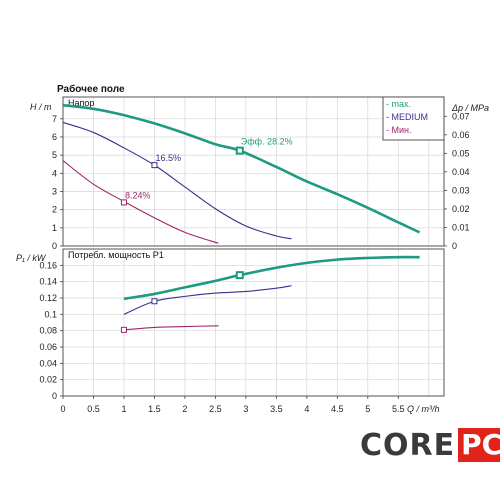  I want to click on x-tick-label: 5, so click(367, 409).